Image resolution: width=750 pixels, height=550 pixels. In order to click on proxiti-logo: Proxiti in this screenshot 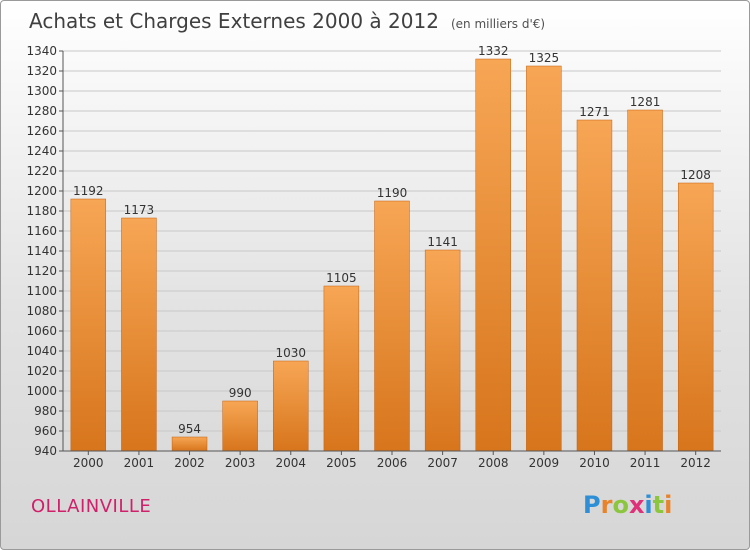, I will do `click(627, 505)`.